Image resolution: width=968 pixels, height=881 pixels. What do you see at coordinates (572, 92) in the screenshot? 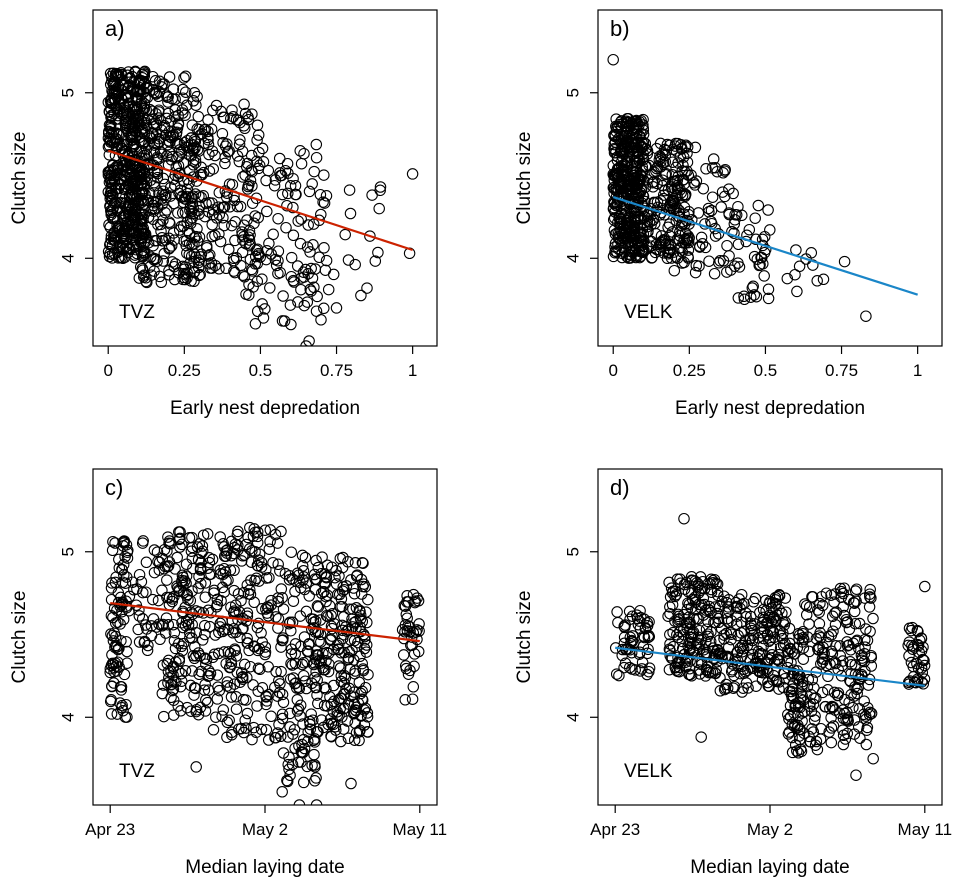
I see `y-tick-label: 5` at bounding box center [572, 92].